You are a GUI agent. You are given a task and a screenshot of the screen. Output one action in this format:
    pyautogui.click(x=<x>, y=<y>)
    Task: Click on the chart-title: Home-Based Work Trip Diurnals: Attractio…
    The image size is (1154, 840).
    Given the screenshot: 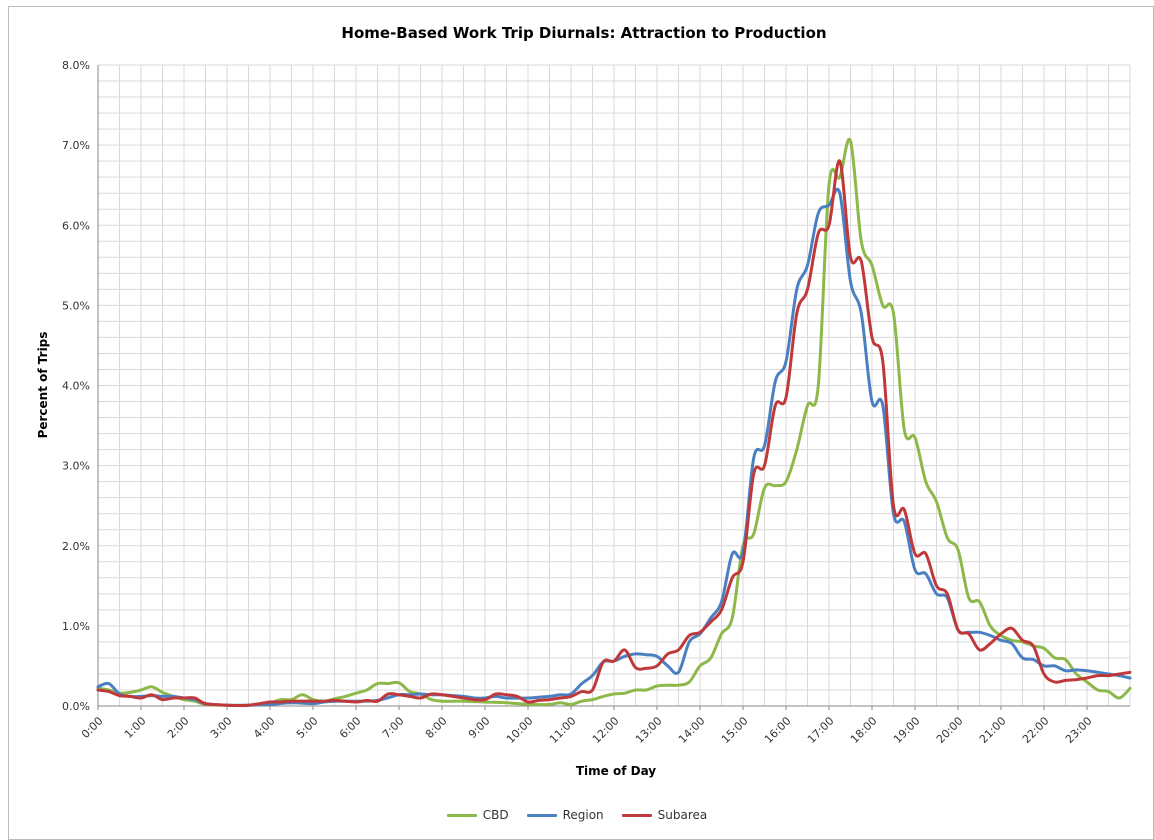 What is the action you would take?
    pyautogui.click(x=584, y=33)
    